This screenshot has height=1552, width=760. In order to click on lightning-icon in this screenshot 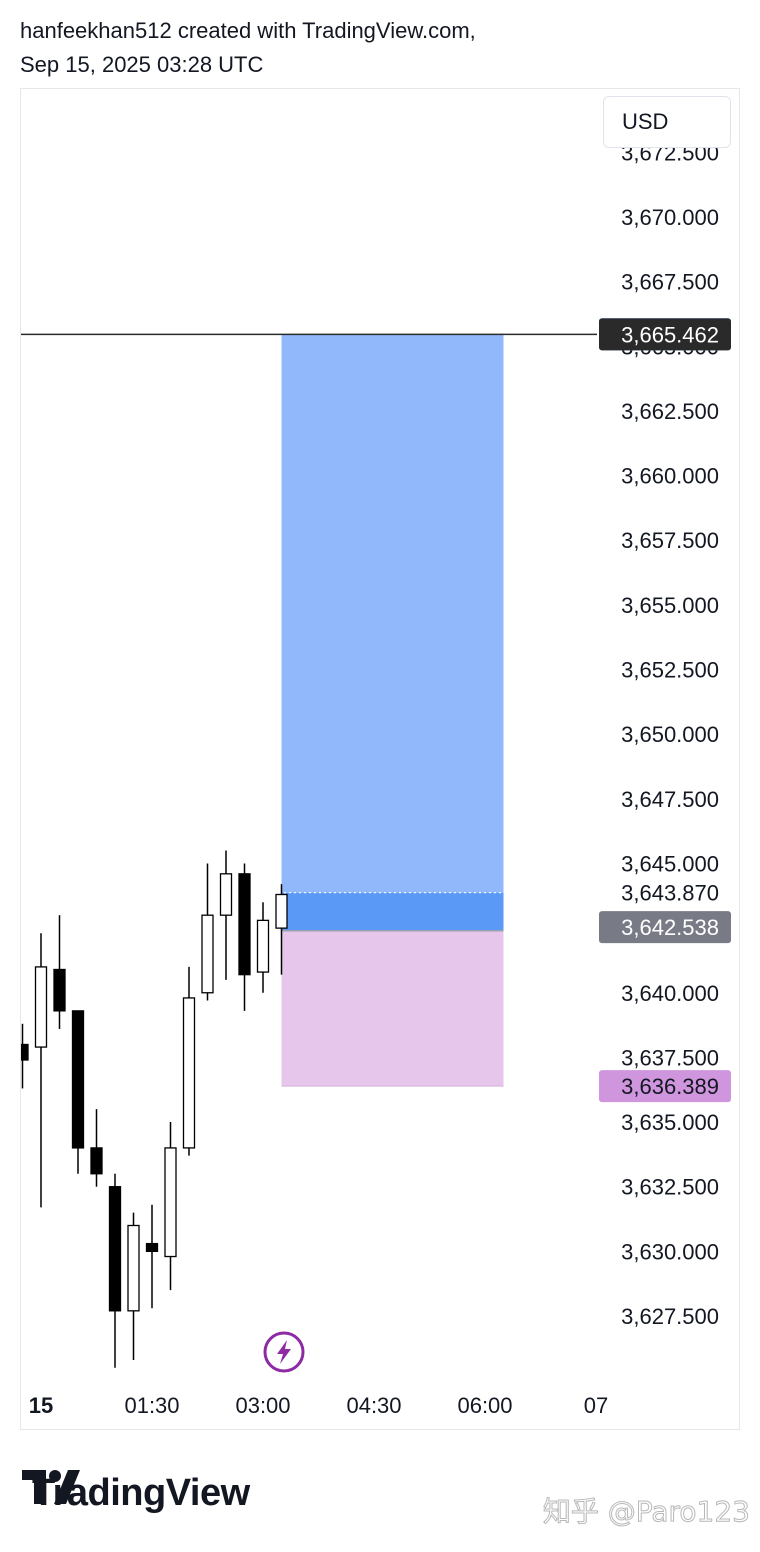, I will do `click(284, 1352)`.